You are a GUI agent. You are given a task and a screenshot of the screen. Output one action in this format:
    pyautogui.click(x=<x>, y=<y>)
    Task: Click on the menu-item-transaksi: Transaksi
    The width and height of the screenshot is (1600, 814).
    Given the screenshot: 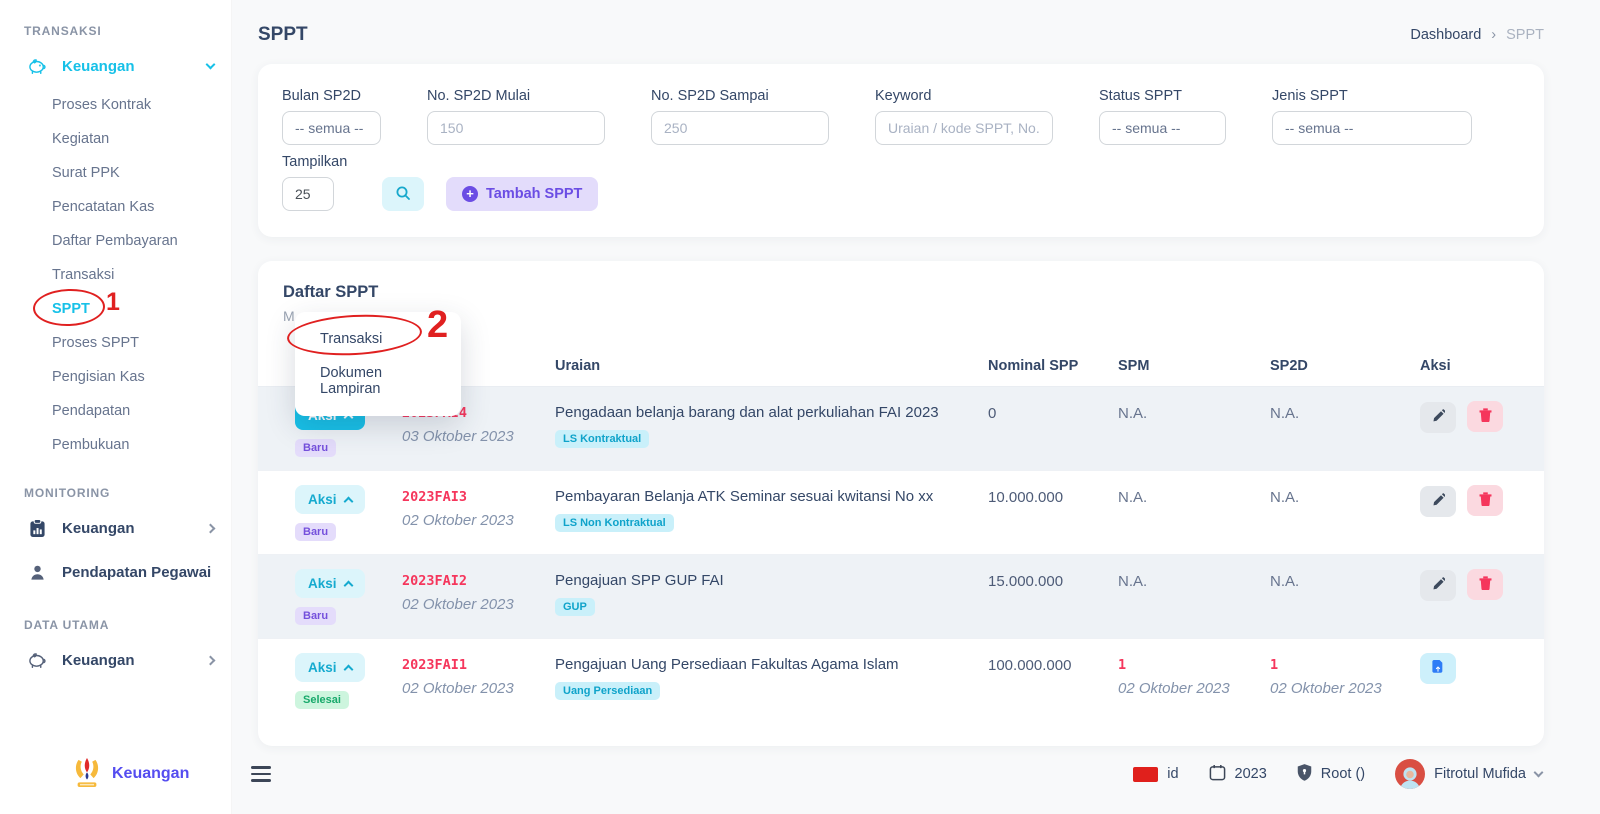 What is the action you would take?
    pyautogui.click(x=351, y=339)
    